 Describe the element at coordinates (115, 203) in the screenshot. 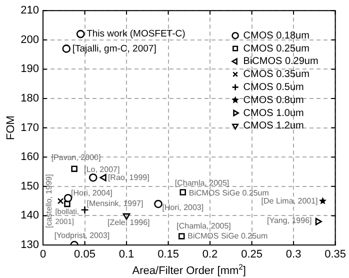

I see `annotation: [Mensink, 1997]` at that location.